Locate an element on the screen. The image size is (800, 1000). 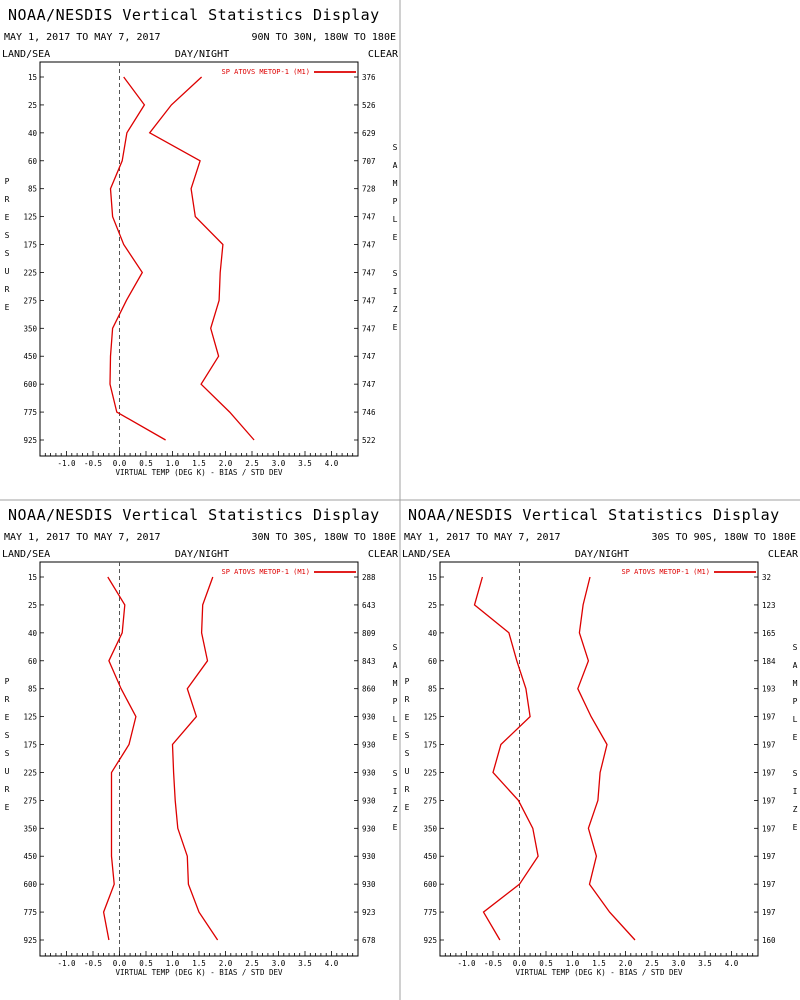
sample-size-label: 184 is located at coordinates (769, 661).